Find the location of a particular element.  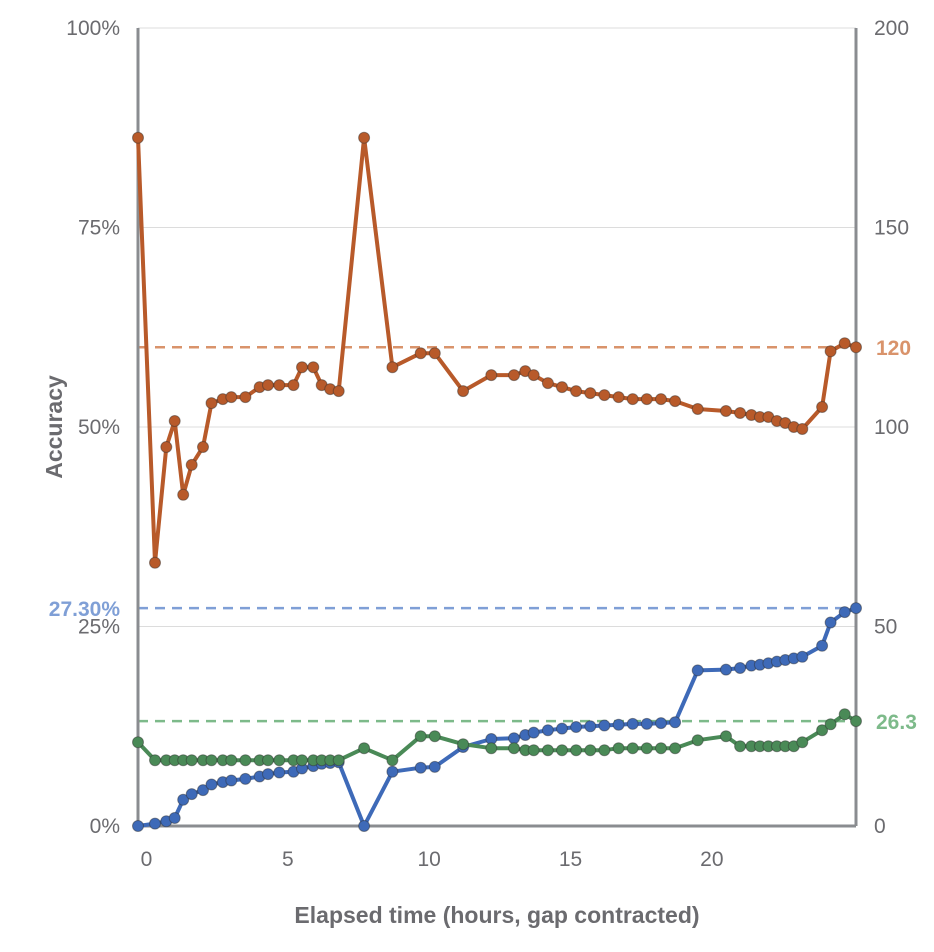

y-axis-title: Accuracy is located at coordinates (54, 427).